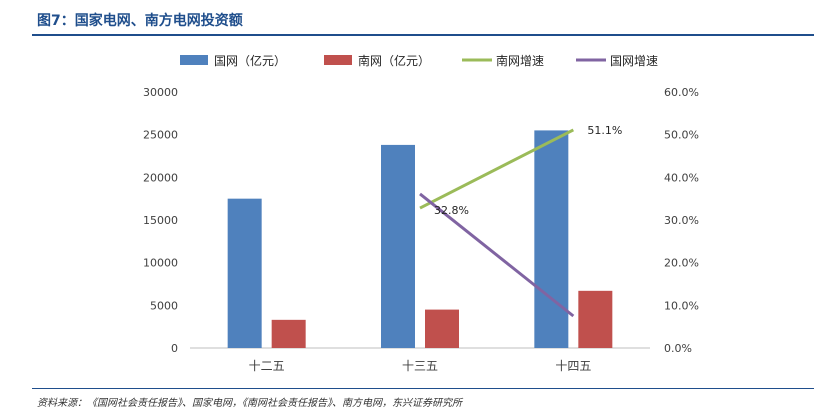  What do you see at coordinates (497, 169) in the screenshot?
I see `line-csg-growth` at bounding box center [497, 169].